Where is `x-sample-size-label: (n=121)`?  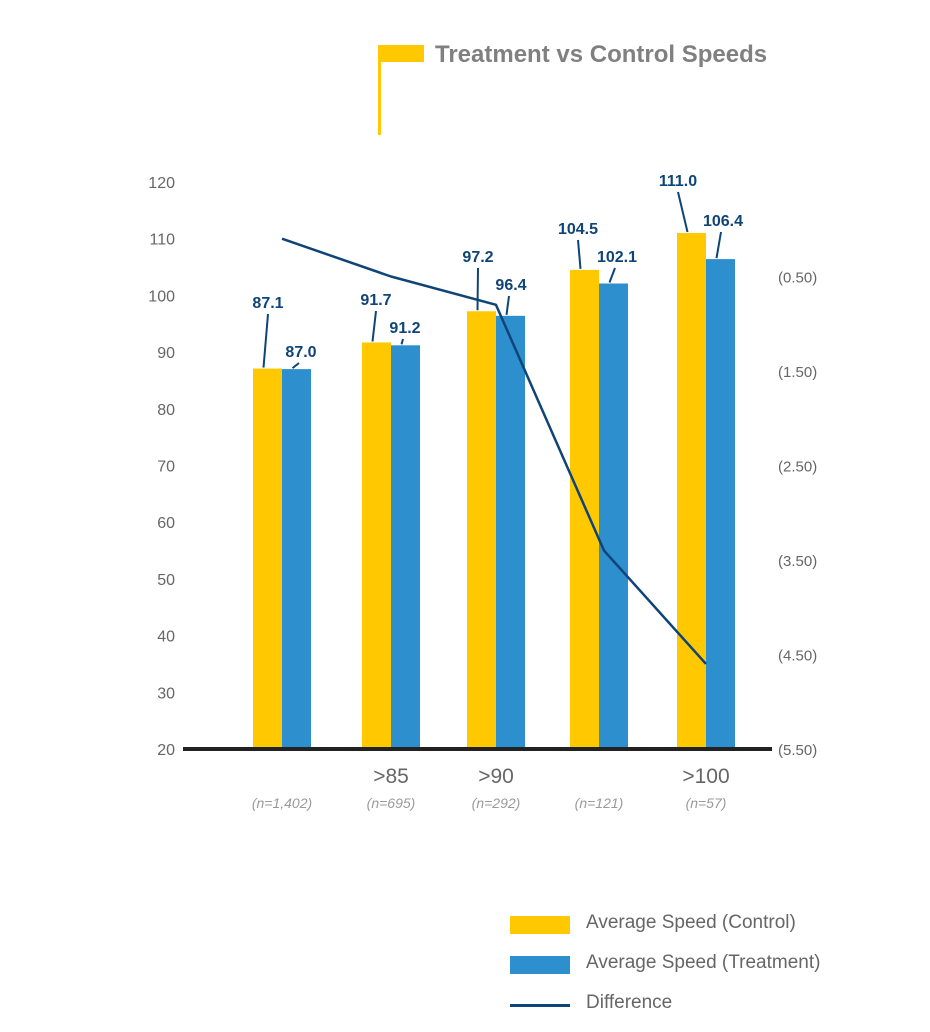
x-sample-size-label: (n=121) is located at coordinates (599, 803).